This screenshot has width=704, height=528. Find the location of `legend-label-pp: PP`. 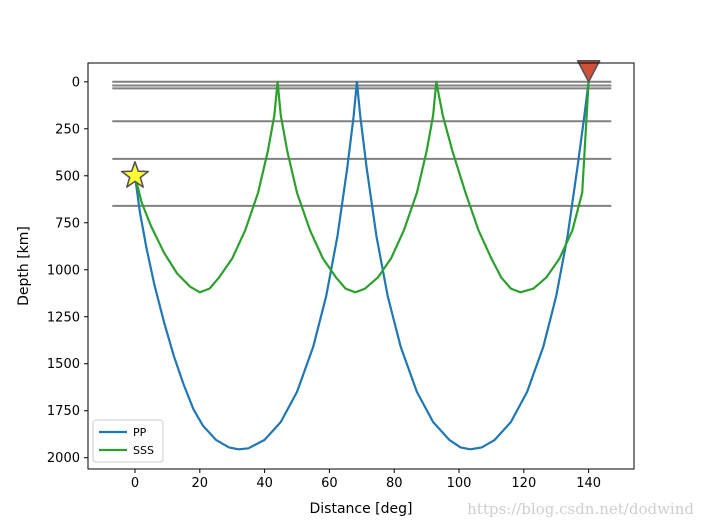

legend-label-pp: PP is located at coordinates (140, 432).